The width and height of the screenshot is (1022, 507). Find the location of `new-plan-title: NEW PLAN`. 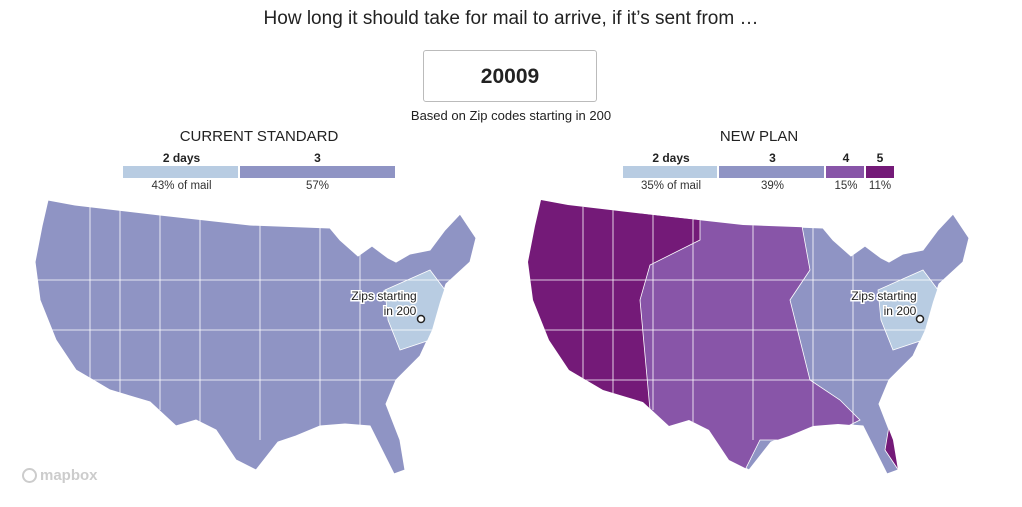

new-plan-title: NEW PLAN is located at coordinates (759, 136).